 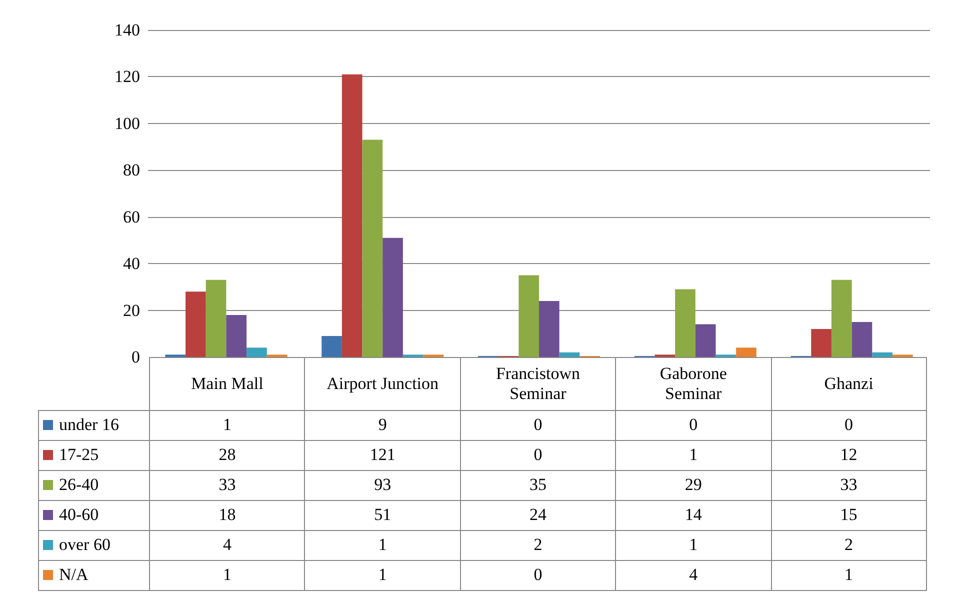 What do you see at coordinates (382, 384) in the screenshot?
I see `x-tick-label: Airport Junction` at bounding box center [382, 384].